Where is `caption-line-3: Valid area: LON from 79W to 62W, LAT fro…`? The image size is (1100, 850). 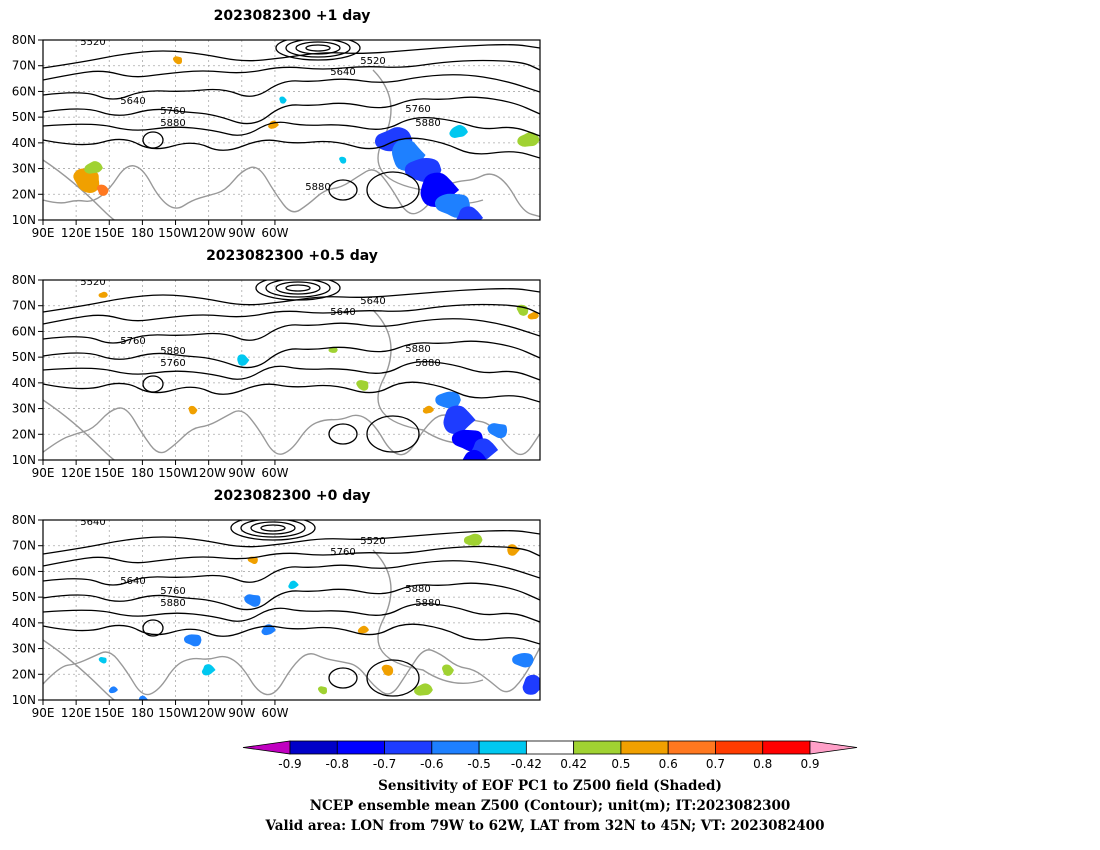 caption-line-3: Valid area: LON from 79W to 62W, LAT fro… is located at coordinates (545, 826).